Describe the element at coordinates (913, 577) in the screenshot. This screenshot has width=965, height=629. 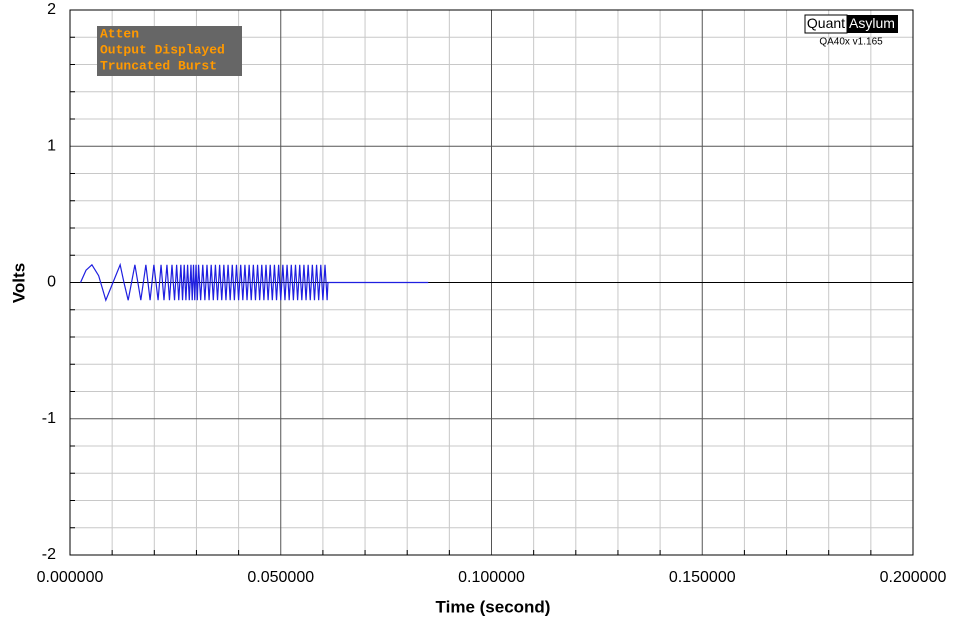
I see `x-tick-label: 0.200000` at that location.